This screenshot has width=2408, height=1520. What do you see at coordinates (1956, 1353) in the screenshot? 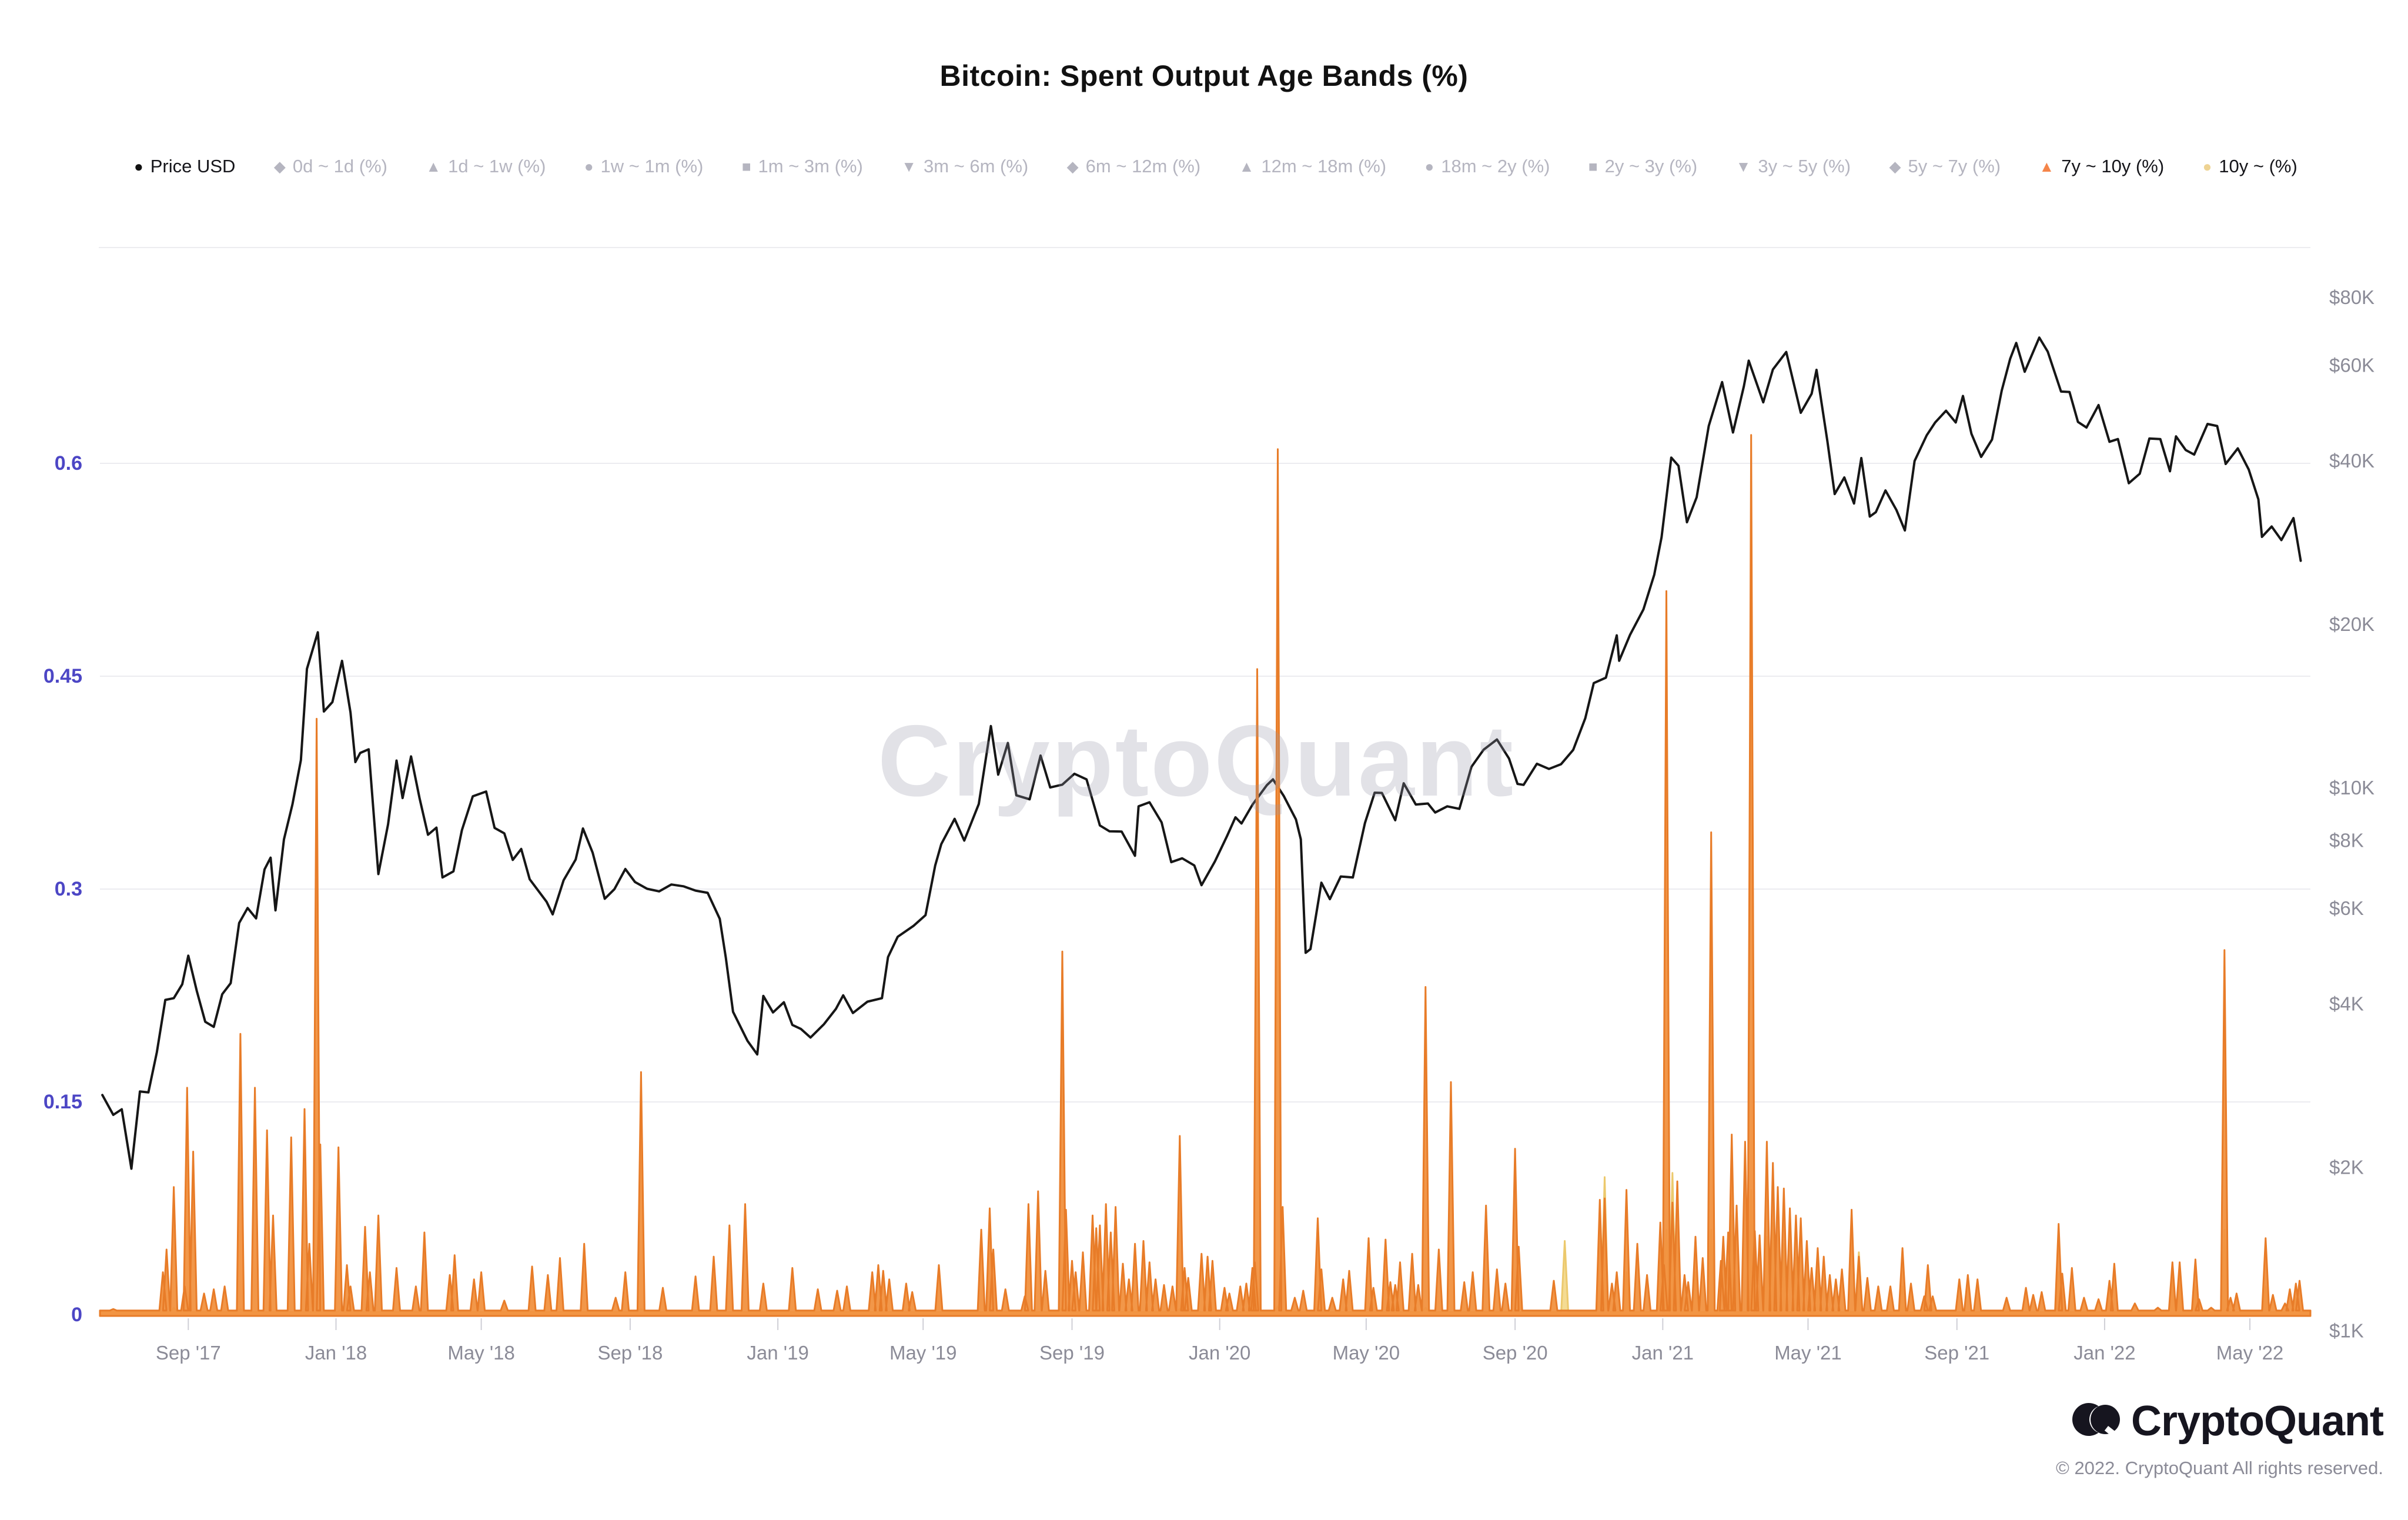
I see `x-axis-label: Sep '21` at bounding box center [1956, 1353].